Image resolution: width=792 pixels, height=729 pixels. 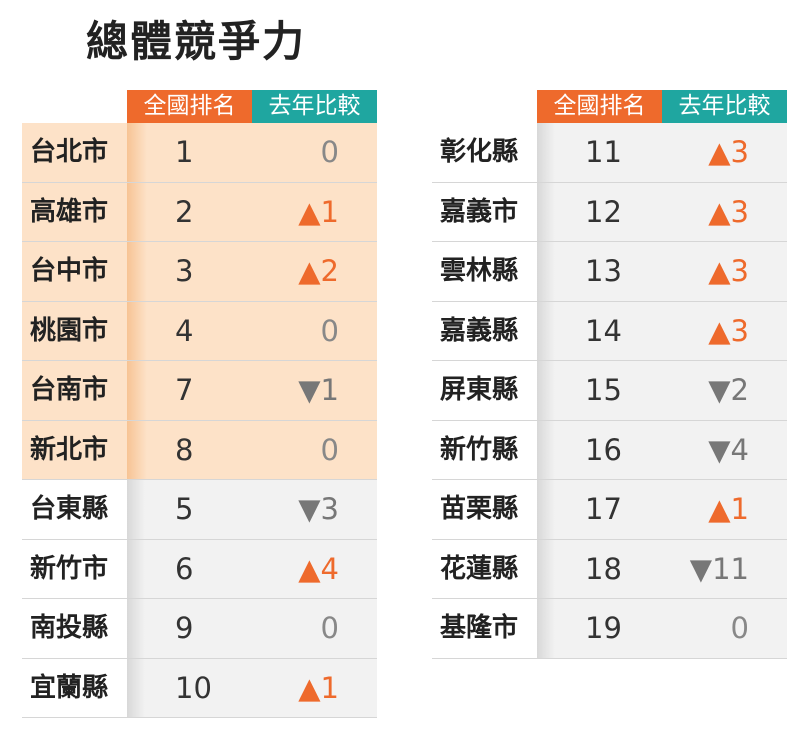 I want to click on county-name: 台中市, so click(x=74, y=271).